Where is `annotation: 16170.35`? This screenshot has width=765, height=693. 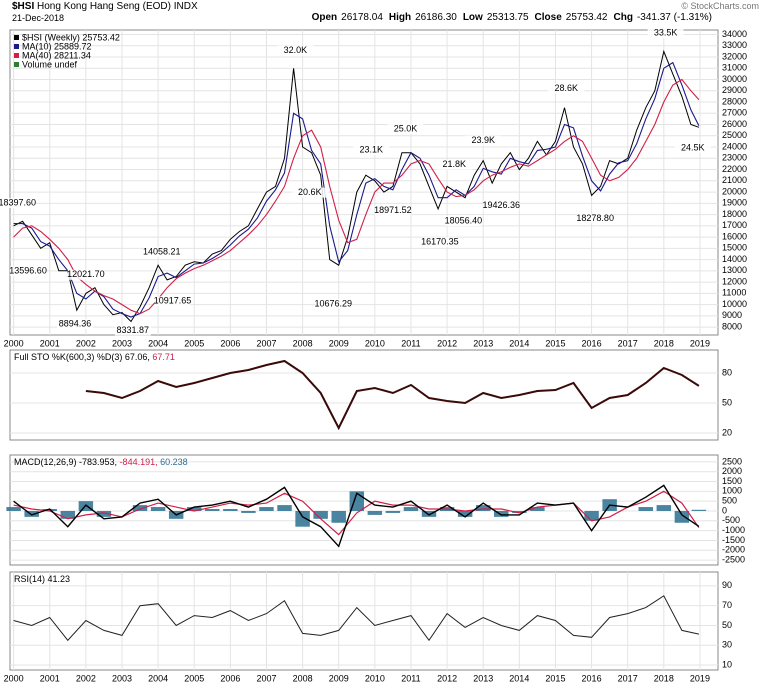 annotation: 16170.35 is located at coordinates (440, 242).